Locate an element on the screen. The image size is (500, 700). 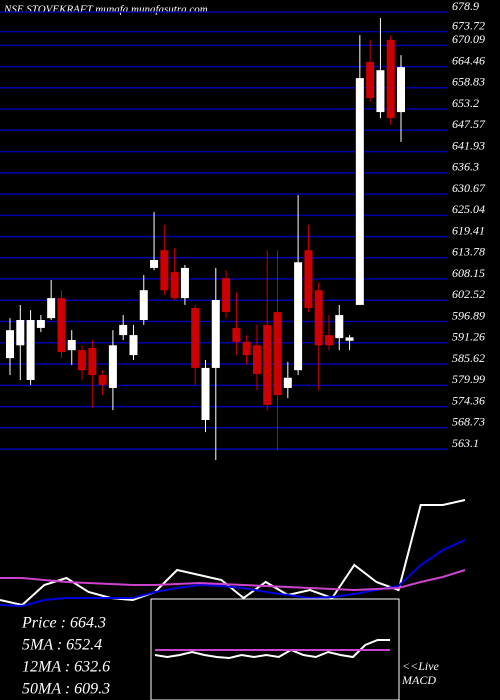
macd-label: <<Live is located at coordinates (421, 666).